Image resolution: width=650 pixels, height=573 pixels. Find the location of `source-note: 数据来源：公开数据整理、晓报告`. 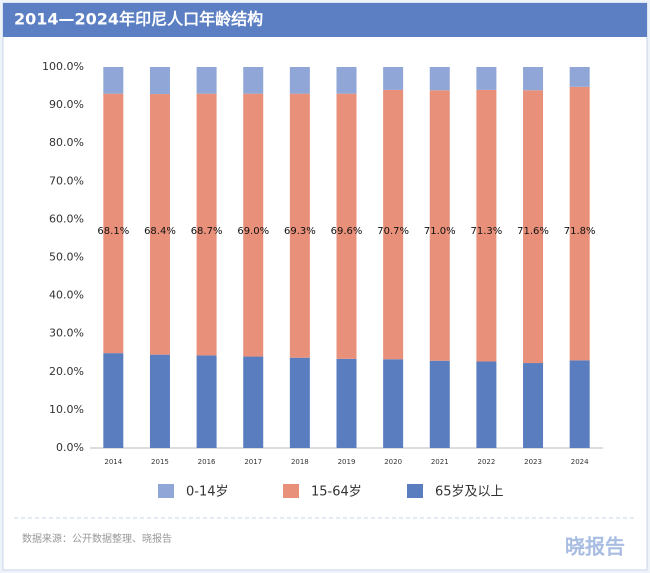

source-note: 数据来源：公开数据整理、晓报告 is located at coordinates (97, 538).